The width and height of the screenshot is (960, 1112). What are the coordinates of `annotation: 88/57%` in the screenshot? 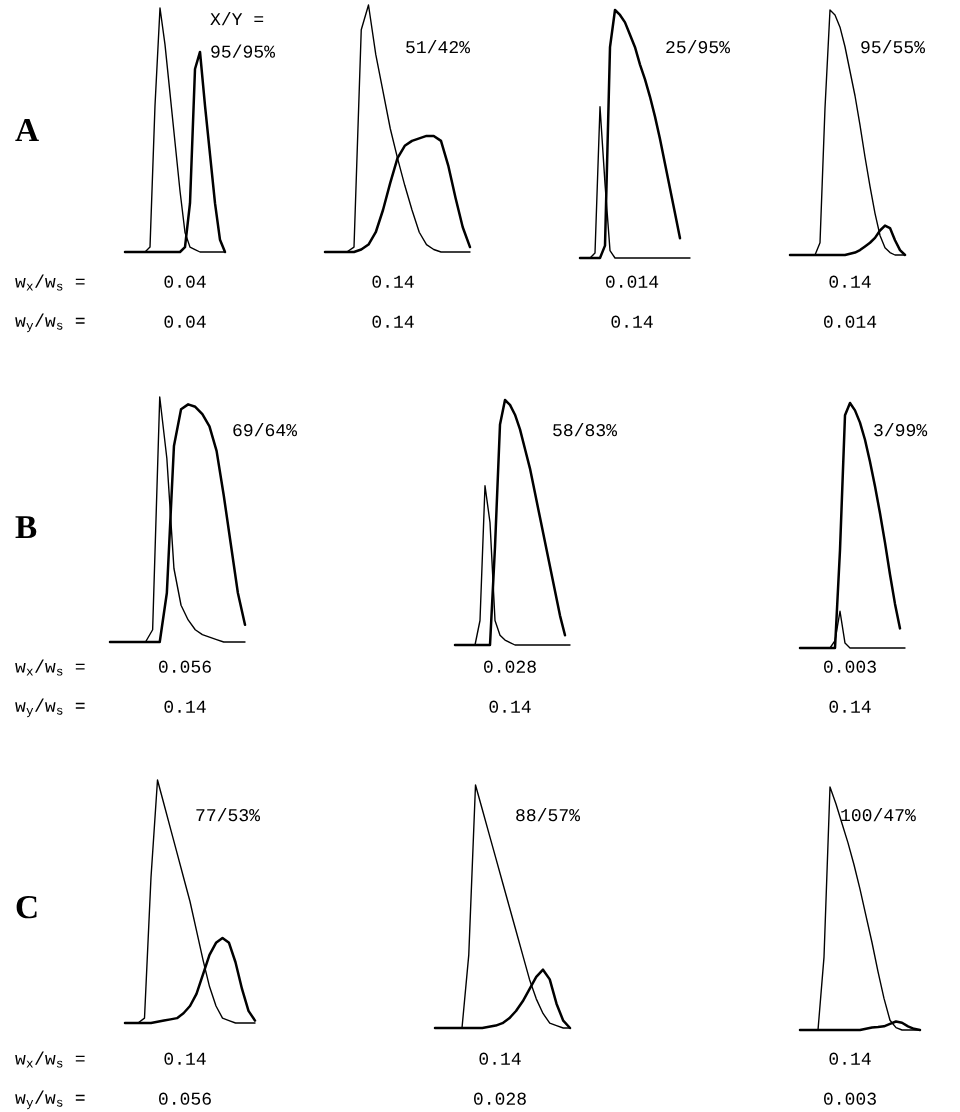 It's located at (548, 815).